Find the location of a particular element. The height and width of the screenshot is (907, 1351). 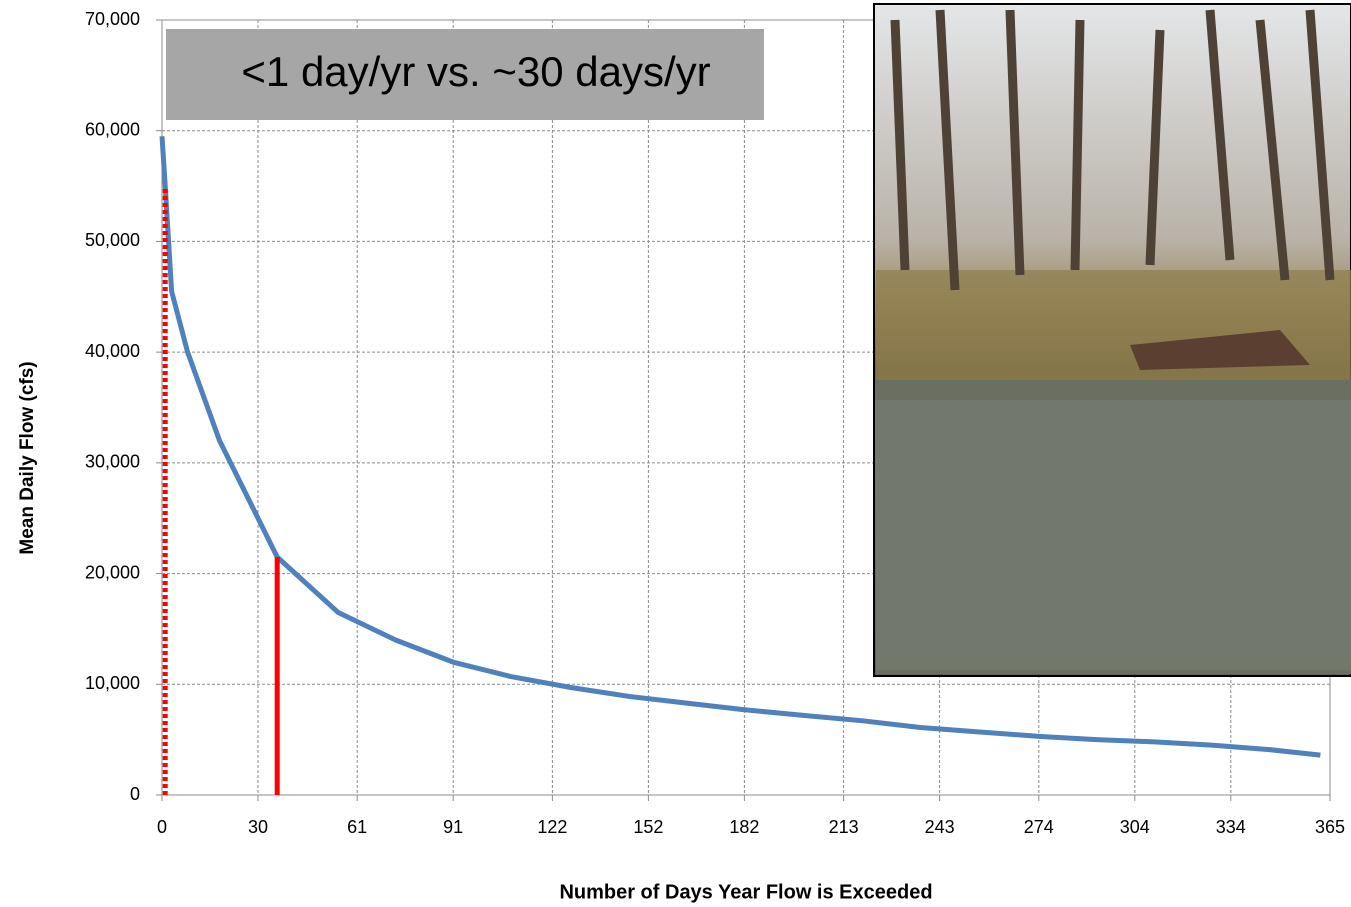

y-tick-label: 30,000 is located at coordinates (112, 462).